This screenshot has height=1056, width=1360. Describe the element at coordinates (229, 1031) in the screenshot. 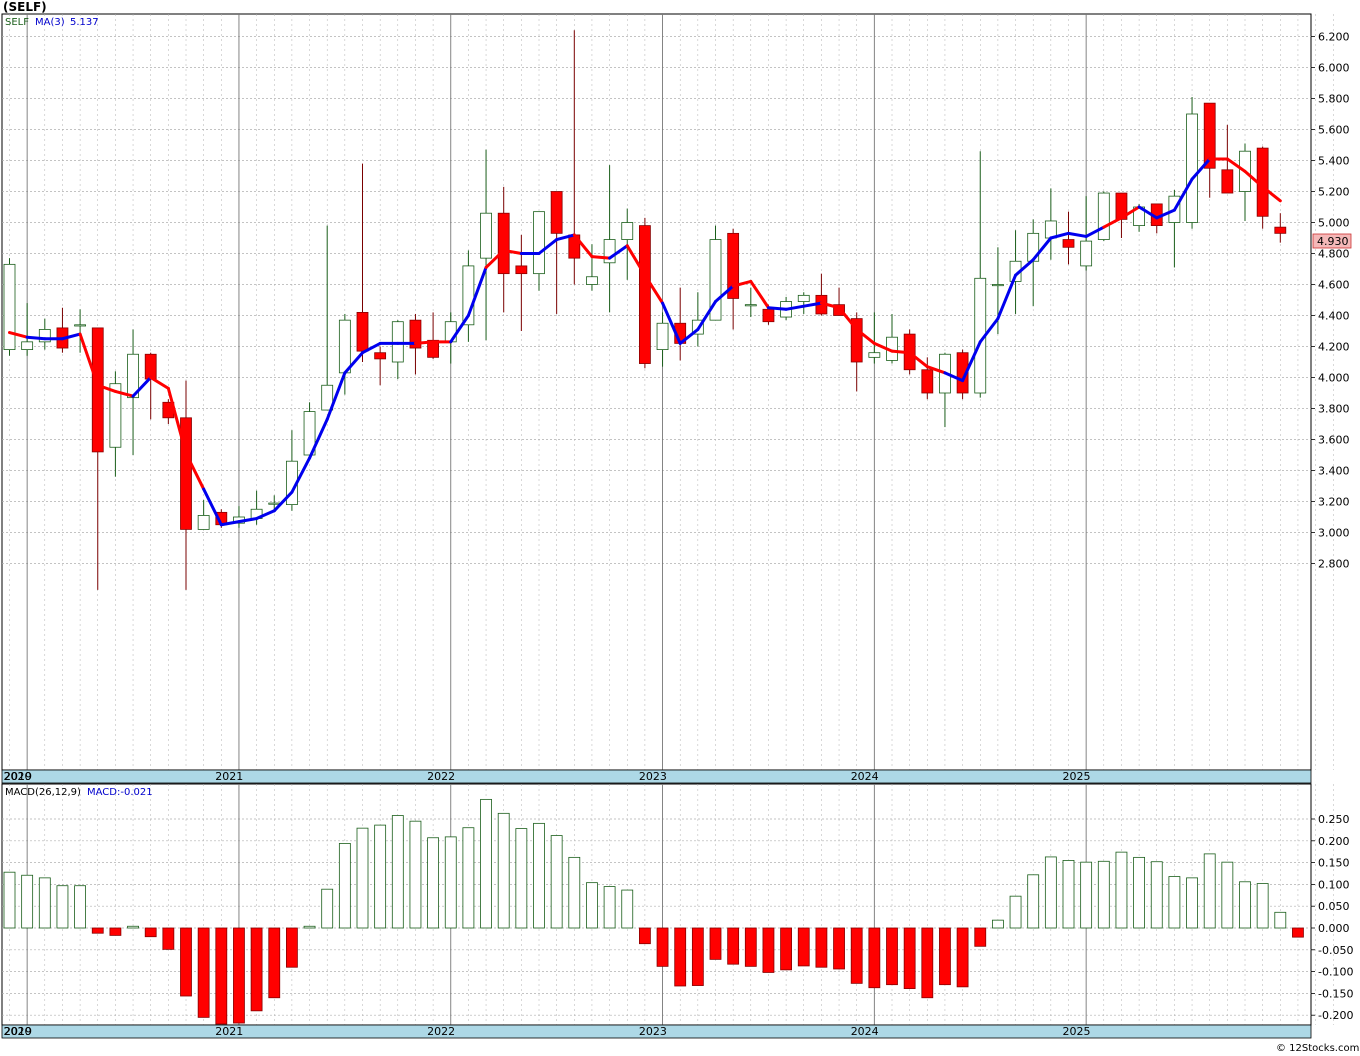

I see `x-tick-label: 2021` at that location.